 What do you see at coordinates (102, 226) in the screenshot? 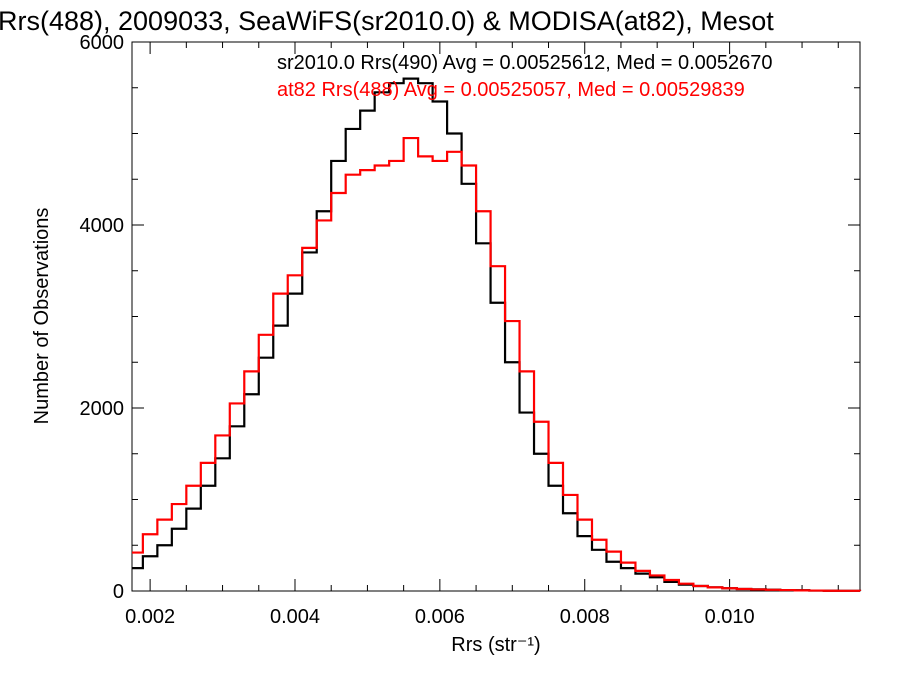
I see `y-tick-label: 4000` at bounding box center [102, 226].